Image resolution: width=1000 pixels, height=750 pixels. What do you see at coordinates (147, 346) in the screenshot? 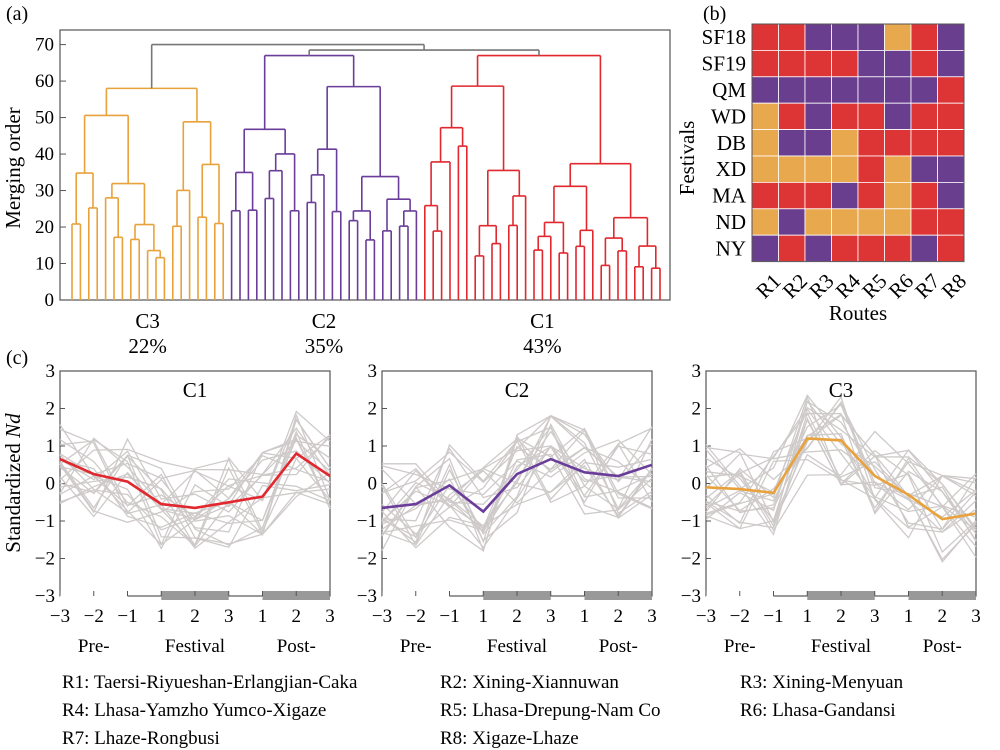
I see `cluster-percent-label: 22%` at bounding box center [147, 346].